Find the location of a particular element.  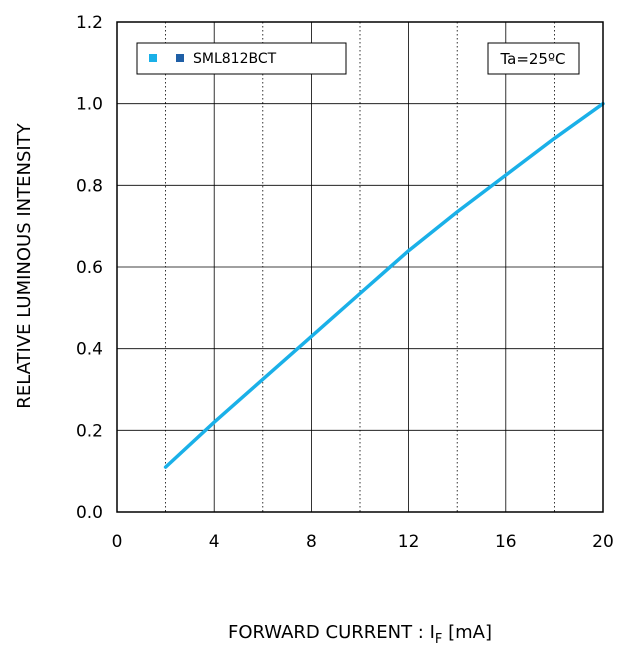

x-axis-title-unit: [mA] is located at coordinates (467, 632).